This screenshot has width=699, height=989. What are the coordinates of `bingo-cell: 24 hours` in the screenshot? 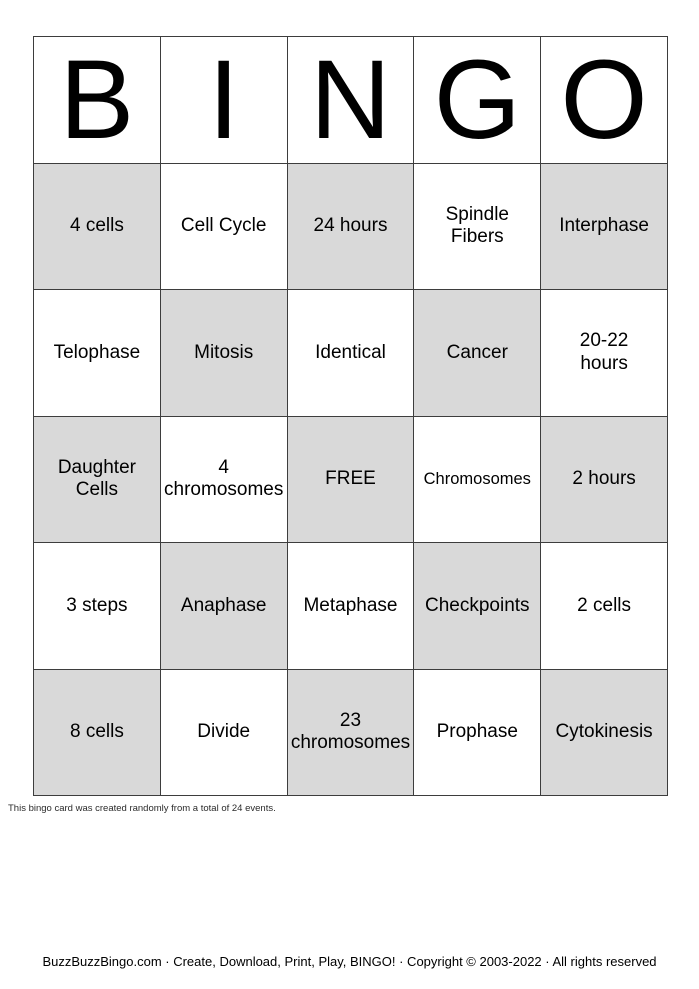 It's located at (350, 226).